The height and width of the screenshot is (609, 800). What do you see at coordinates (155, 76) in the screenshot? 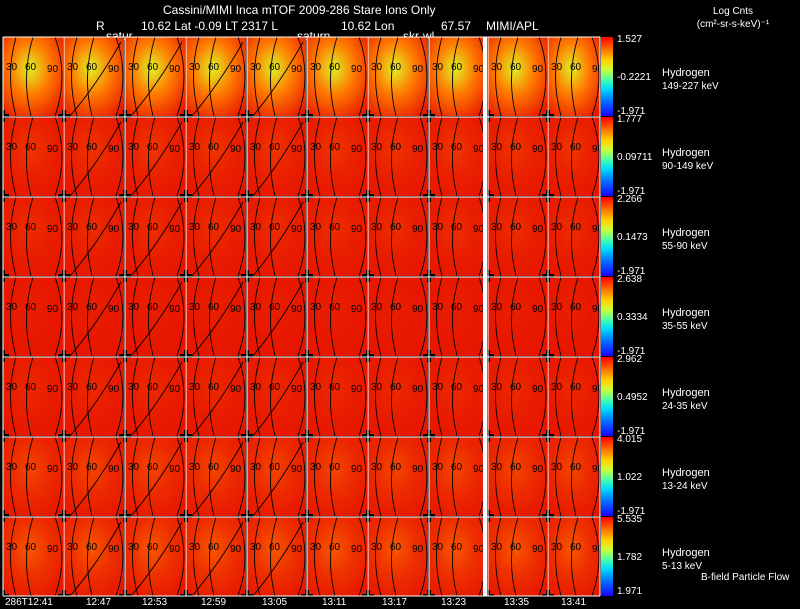
I see `heatmap-cell-r0-c2` at bounding box center [155, 76].